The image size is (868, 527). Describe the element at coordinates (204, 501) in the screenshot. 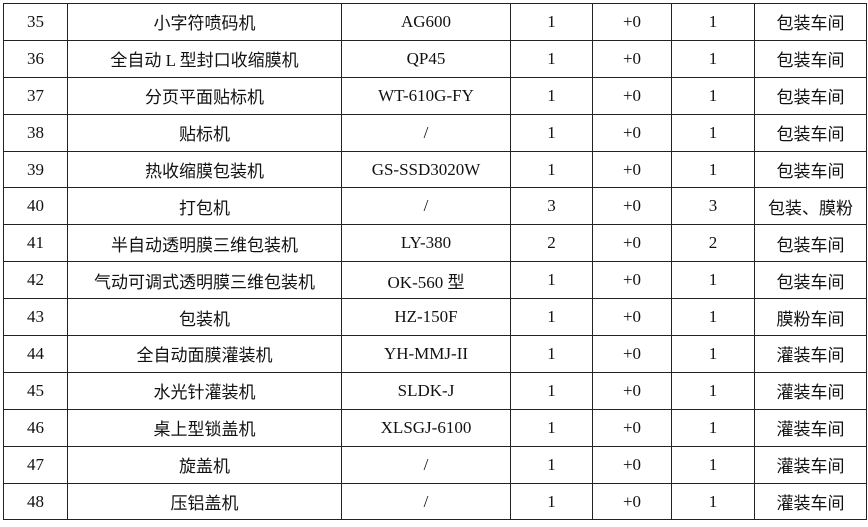

I see `equipment-name: 压铝盖机` at that location.